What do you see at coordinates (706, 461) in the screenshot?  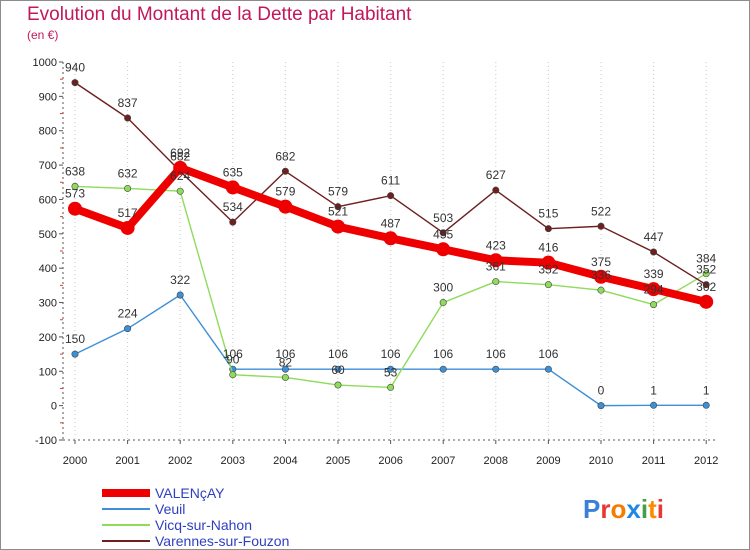 I see `x-tick-label: 2012` at bounding box center [706, 461].